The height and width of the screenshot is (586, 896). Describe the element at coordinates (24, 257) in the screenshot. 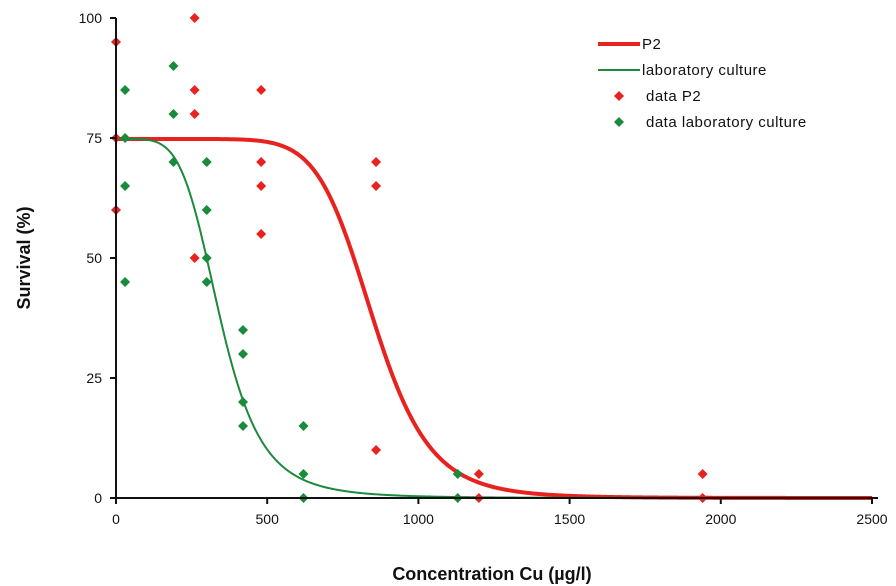

I see `y-axis-title: Survival (%)` at that location.